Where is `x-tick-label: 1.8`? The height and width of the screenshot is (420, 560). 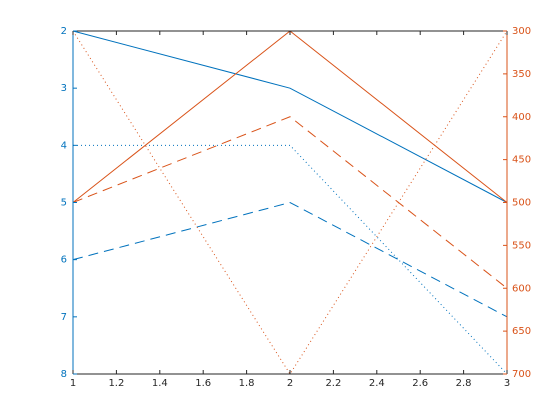
x-tick-label: 1.8 is located at coordinates (247, 383).